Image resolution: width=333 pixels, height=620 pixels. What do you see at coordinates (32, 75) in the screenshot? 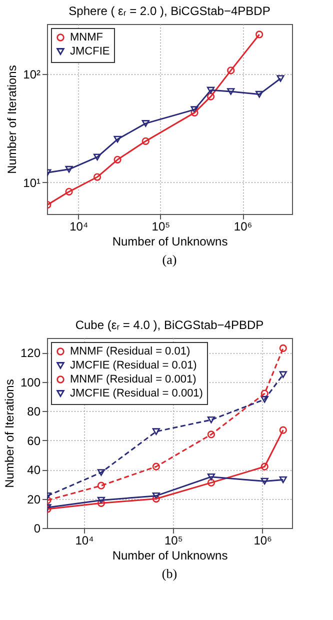
I see `y-tick-label: 10²` at bounding box center [32, 75].